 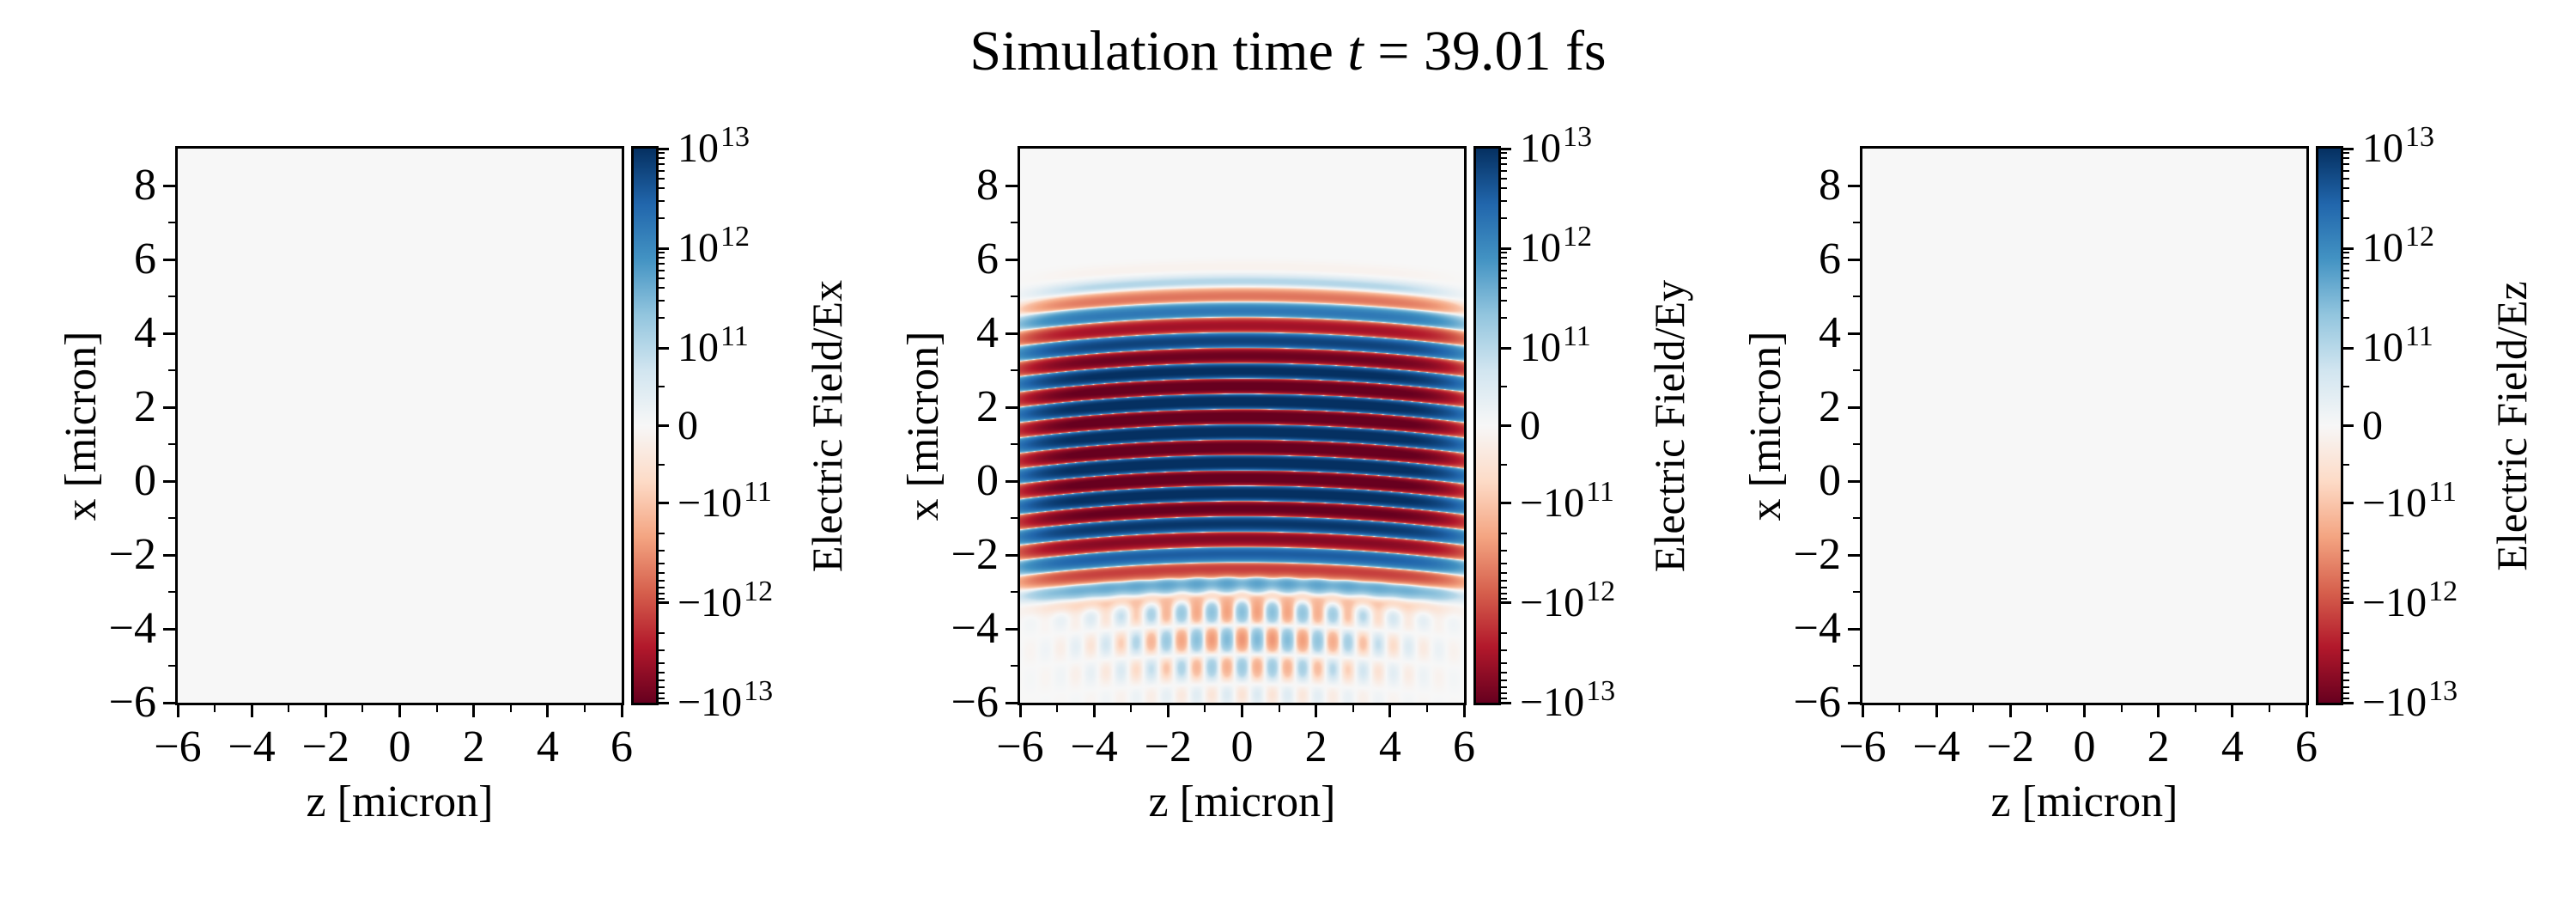 I want to click on ex-colorbar-label: Electric Field/Ex, so click(x=827, y=425).